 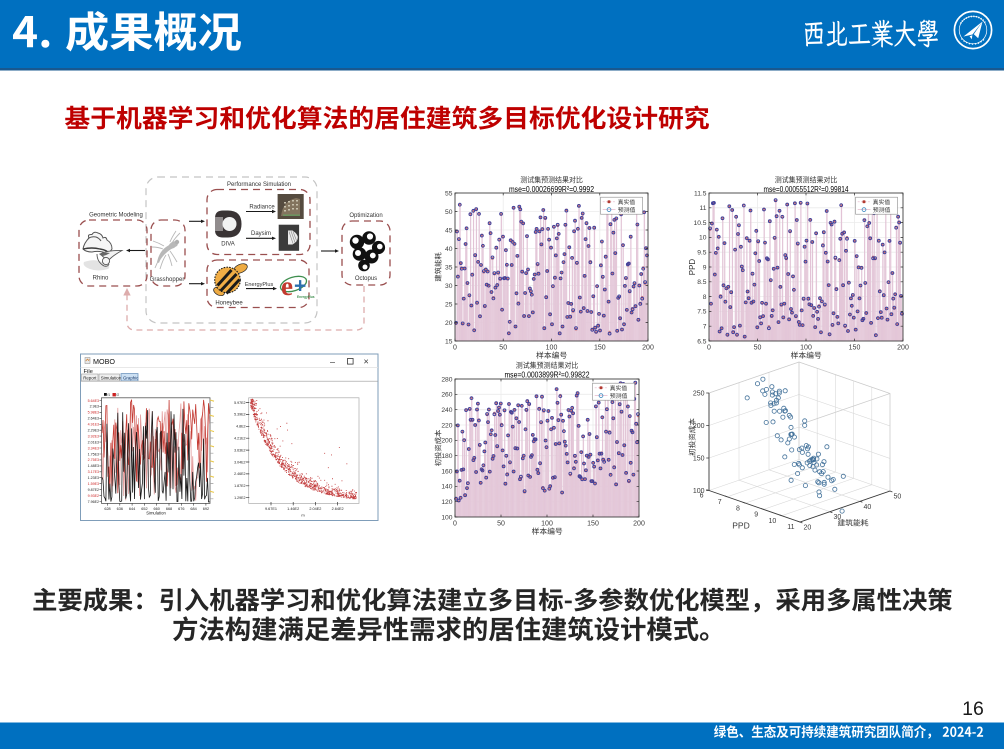 What do you see at coordinates (259, 185) in the screenshot?
I see `svg-text: Performance Simulation` at bounding box center [259, 185].